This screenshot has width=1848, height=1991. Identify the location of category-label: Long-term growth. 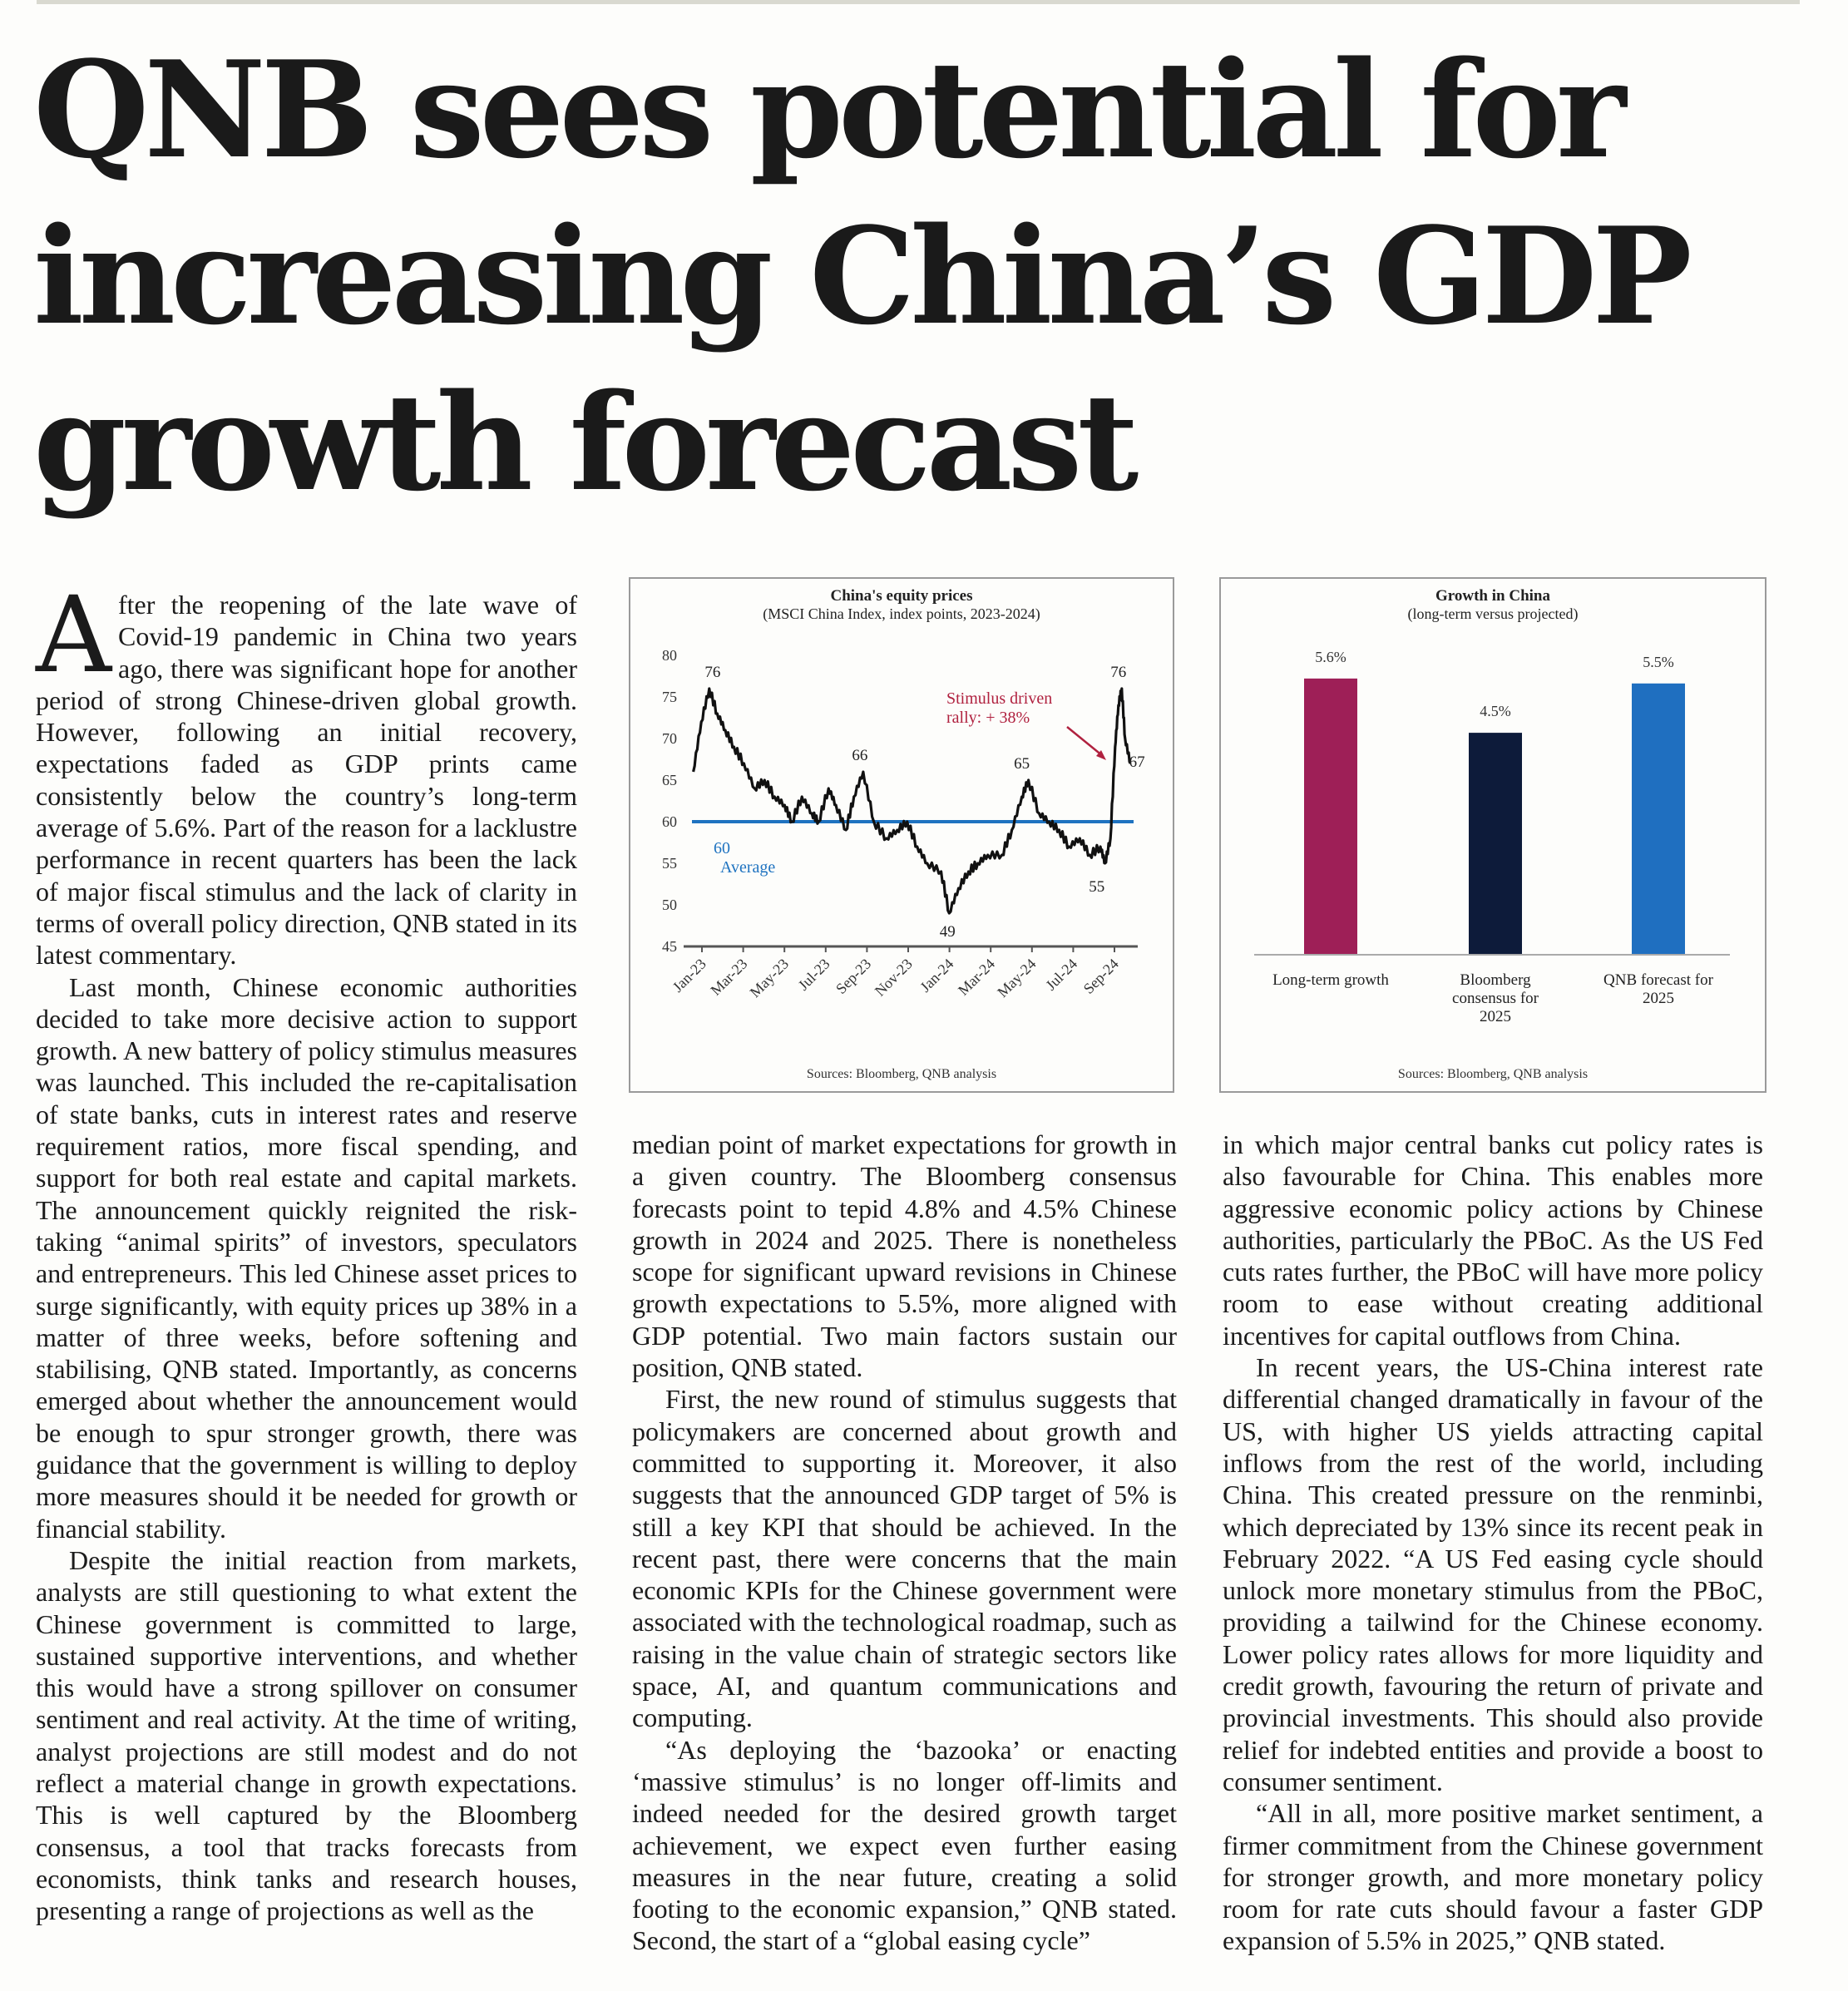
(1330, 980).